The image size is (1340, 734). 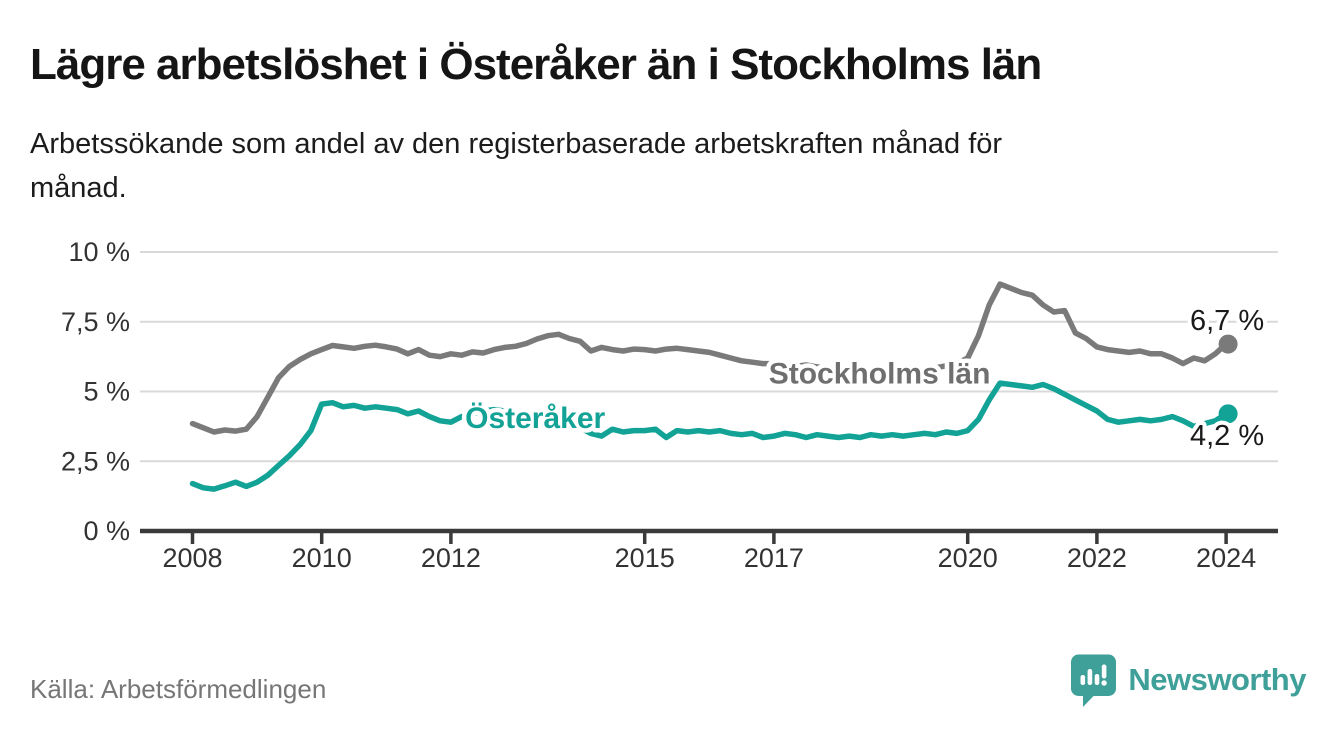 I want to click on stockholm-end-dot, so click(x=1228, y=344).